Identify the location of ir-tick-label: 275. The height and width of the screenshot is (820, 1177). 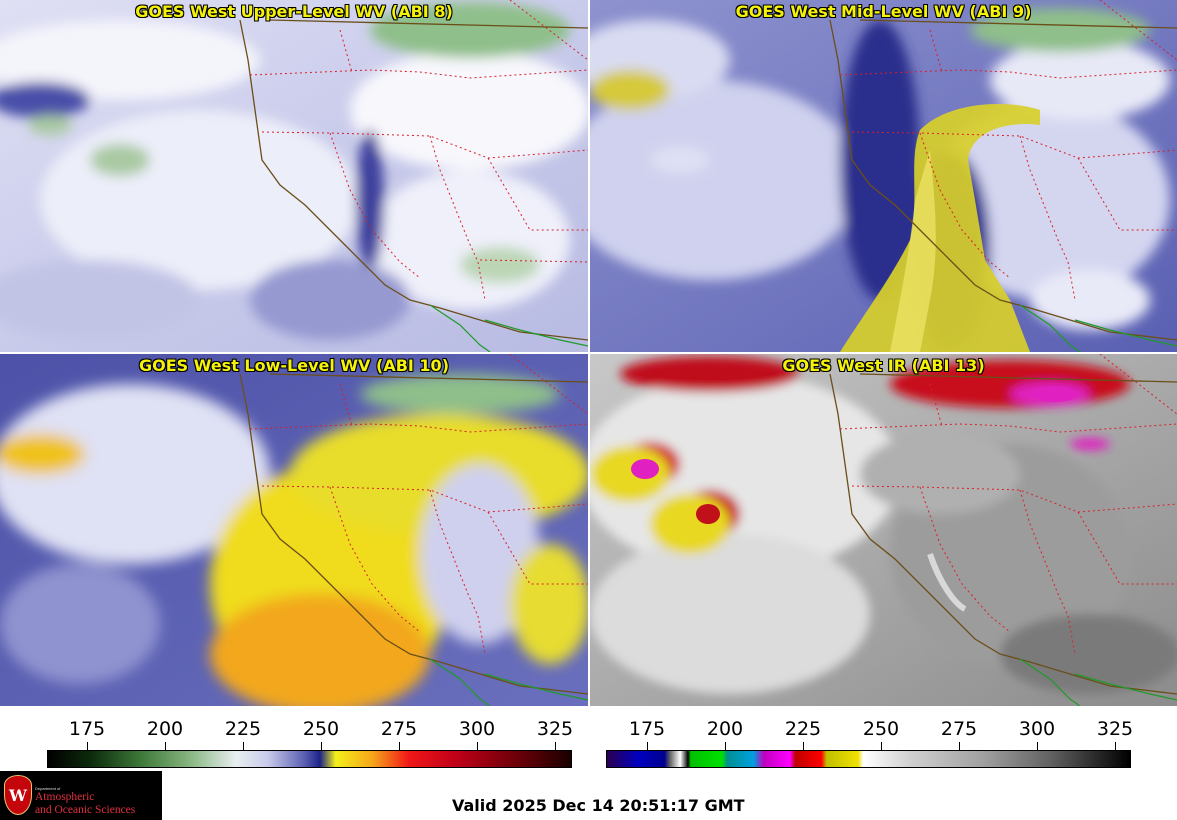
(959, 729).